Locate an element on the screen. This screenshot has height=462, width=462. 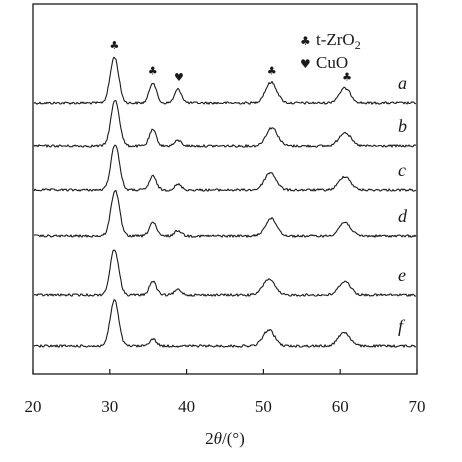
legend-entry-cuo: ♥ CuO is located at coordinates (324, 62).